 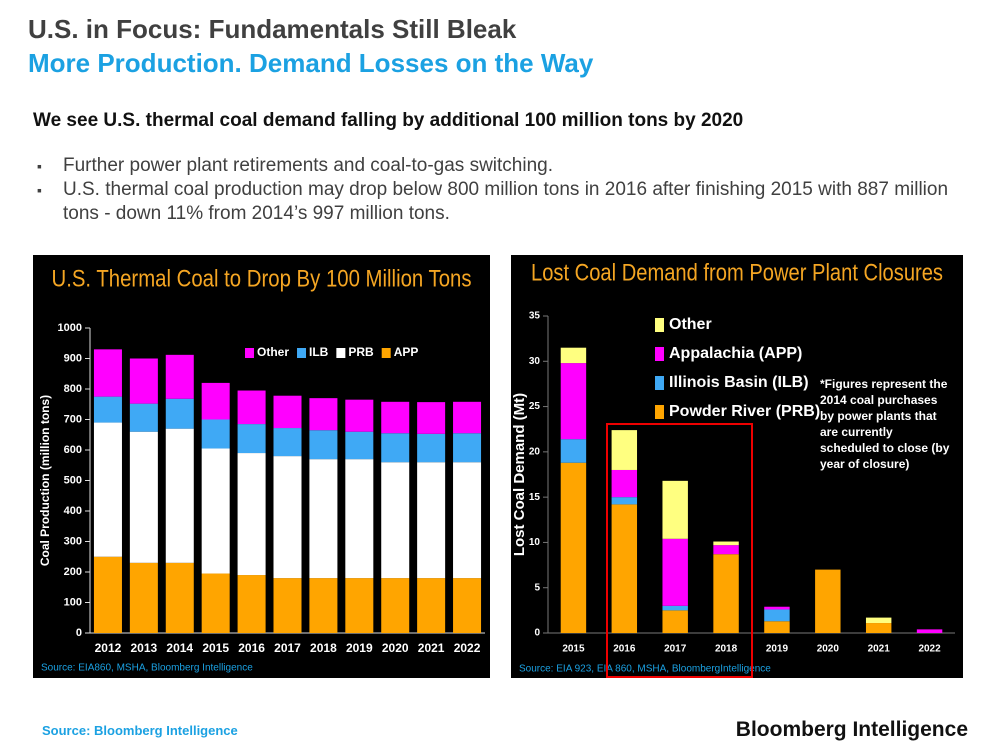 I want to click on page-title: U.S. in Focus: Fundamentals Still Bleak, so click(x=272, y=29).